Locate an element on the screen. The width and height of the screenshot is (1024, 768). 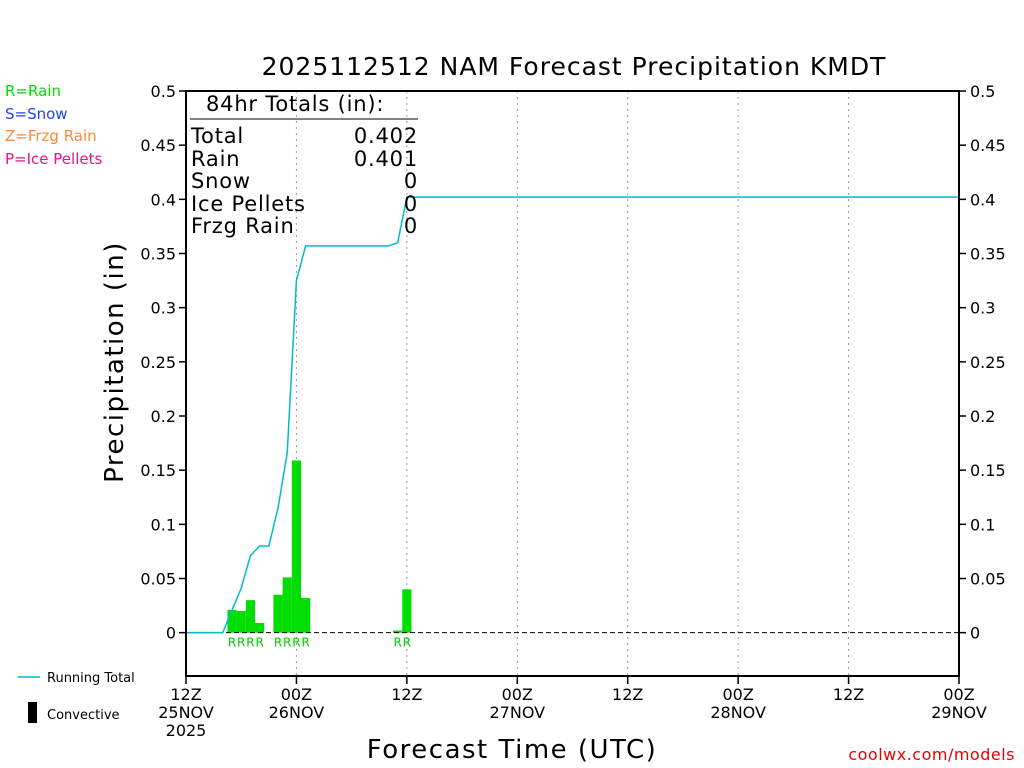
y-axis-label: Precipitation (in) is located at coordinates (115, 362).